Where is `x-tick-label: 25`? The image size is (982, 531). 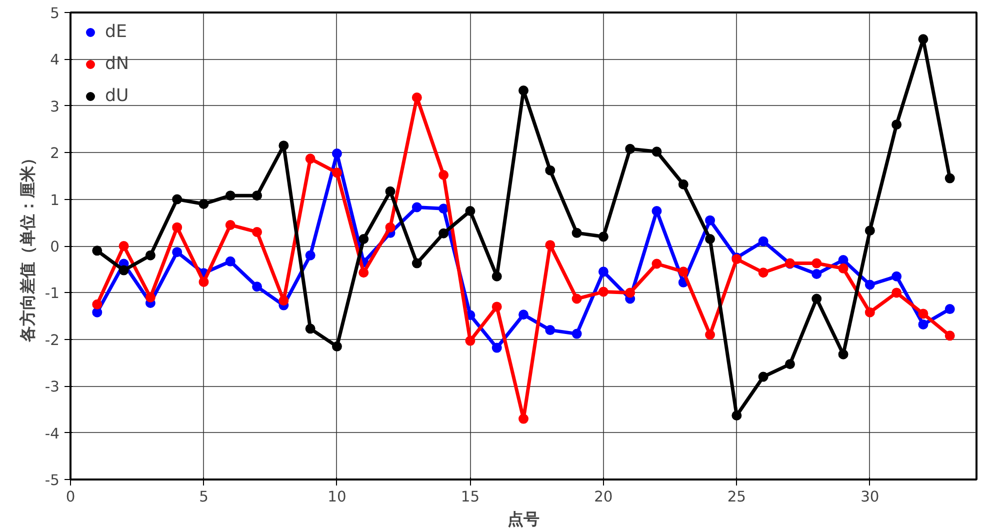 x-tick-label: 25 is located at coordinates (736, 497).